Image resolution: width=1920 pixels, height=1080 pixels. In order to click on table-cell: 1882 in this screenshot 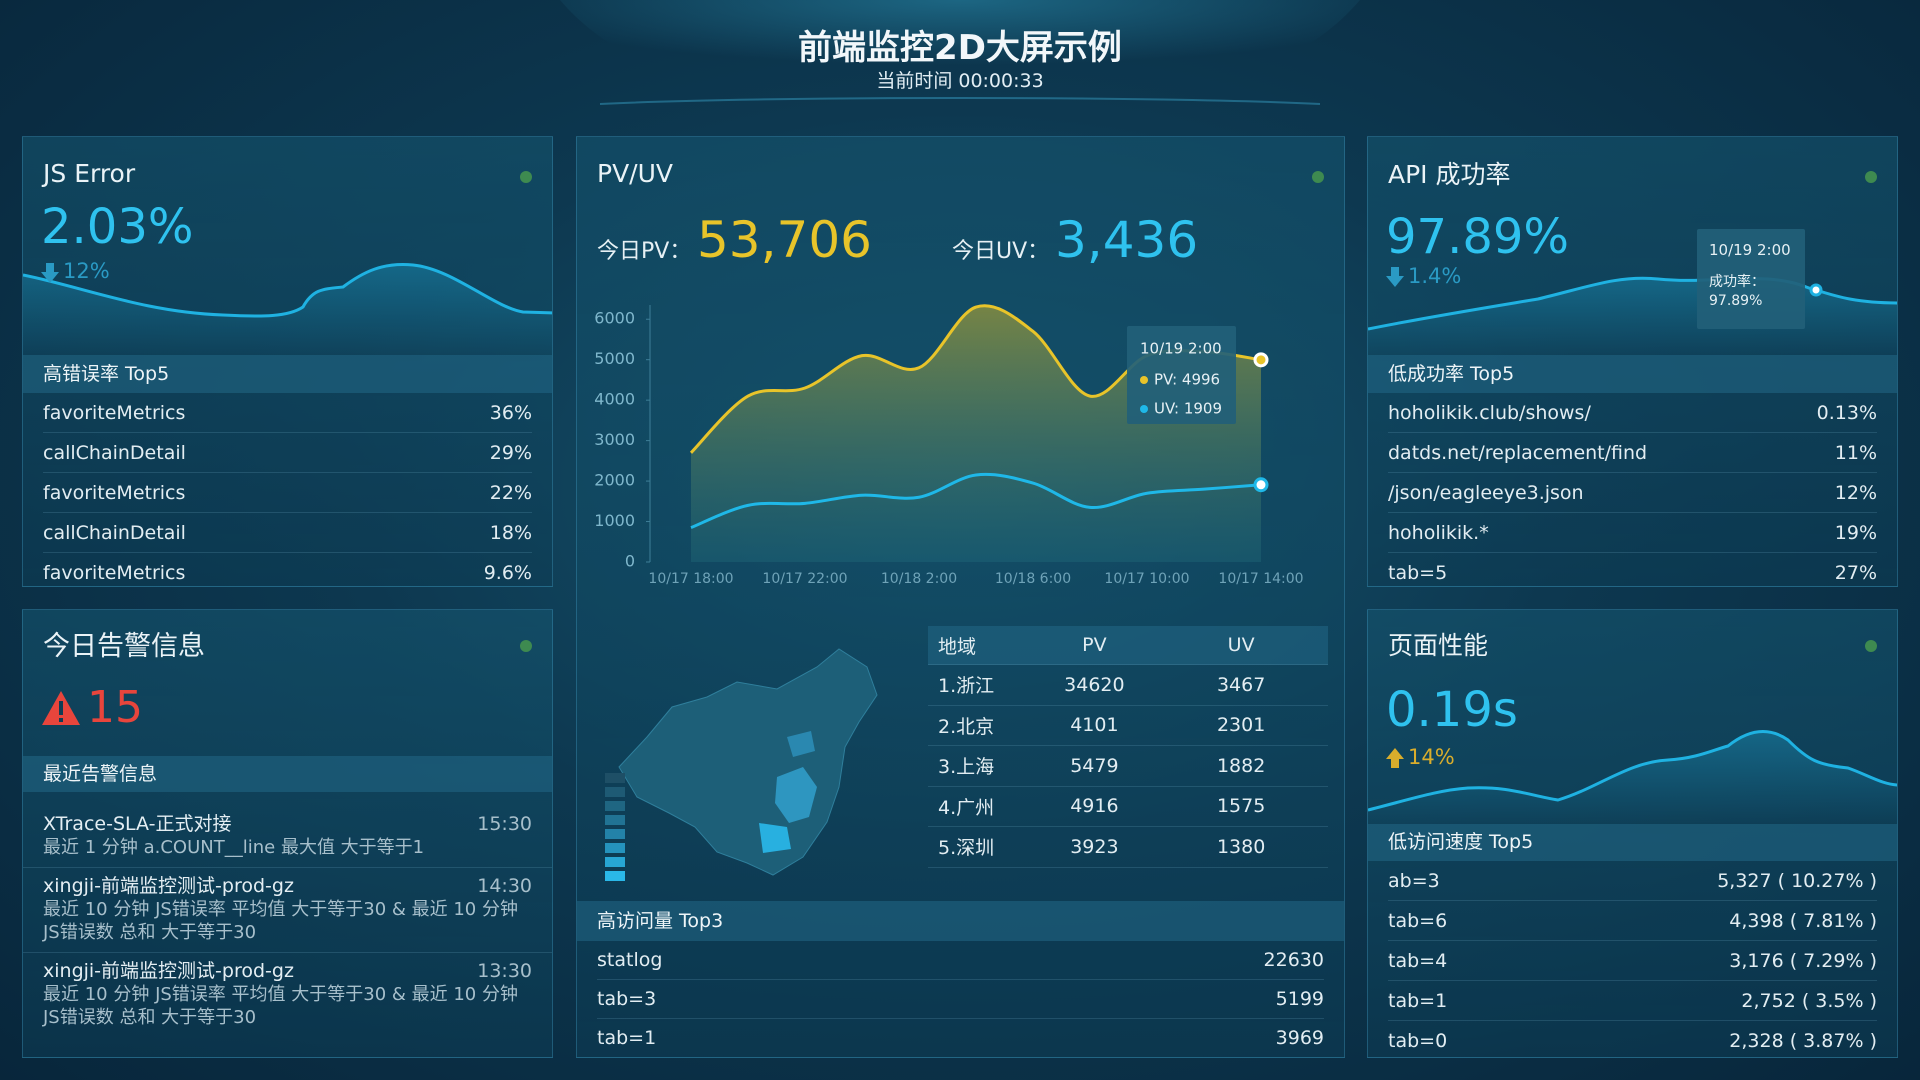, I will do `click(1241, 765)`.